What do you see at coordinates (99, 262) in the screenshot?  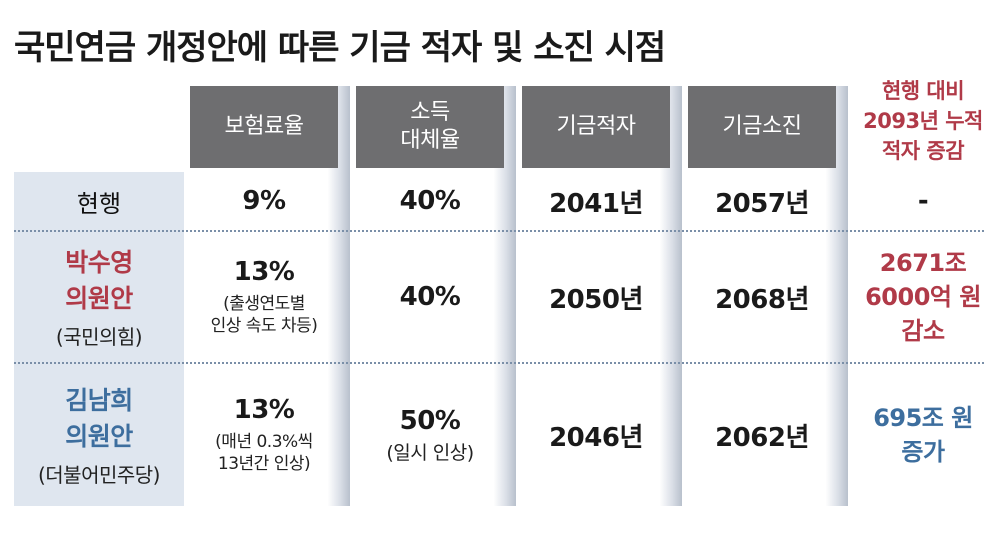 I see `row-park-name: 박수영` at bounding box center [99, 262].